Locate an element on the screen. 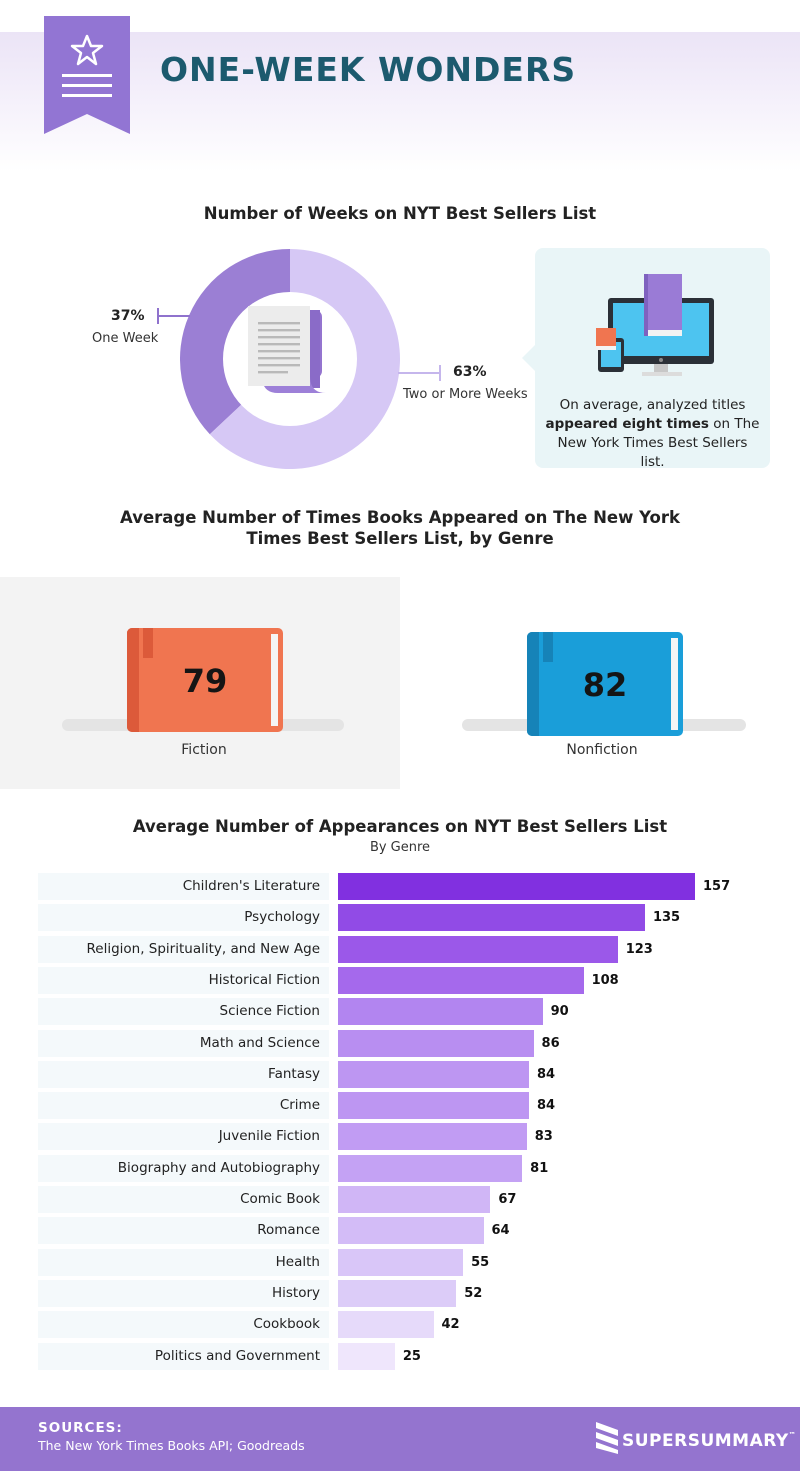 The image size is (800, 1471). sources-heading: SOURCES: is located at coordinates (80, 1428).